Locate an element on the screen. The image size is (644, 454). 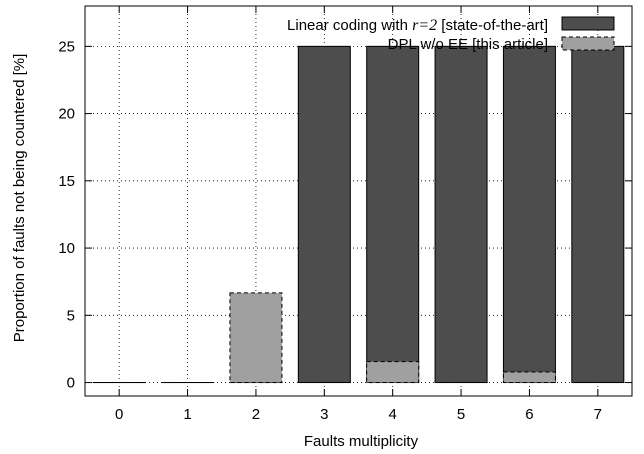
x-tick-label: 0 is located at coordinates (119, 414).